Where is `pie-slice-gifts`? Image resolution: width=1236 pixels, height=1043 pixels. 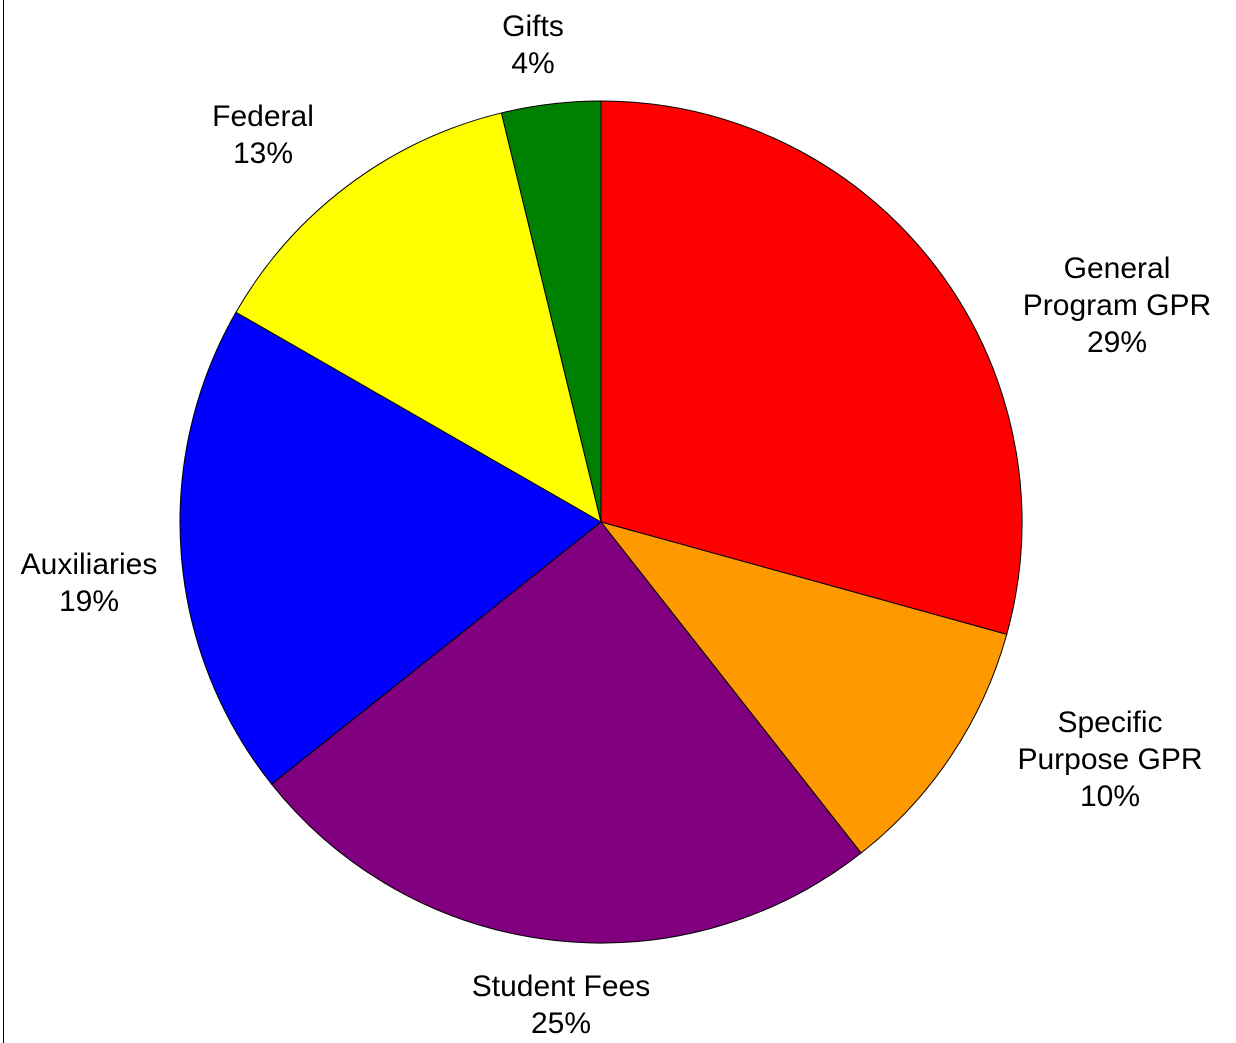
pie-slice-gifts is located at coordinates (551, 311).